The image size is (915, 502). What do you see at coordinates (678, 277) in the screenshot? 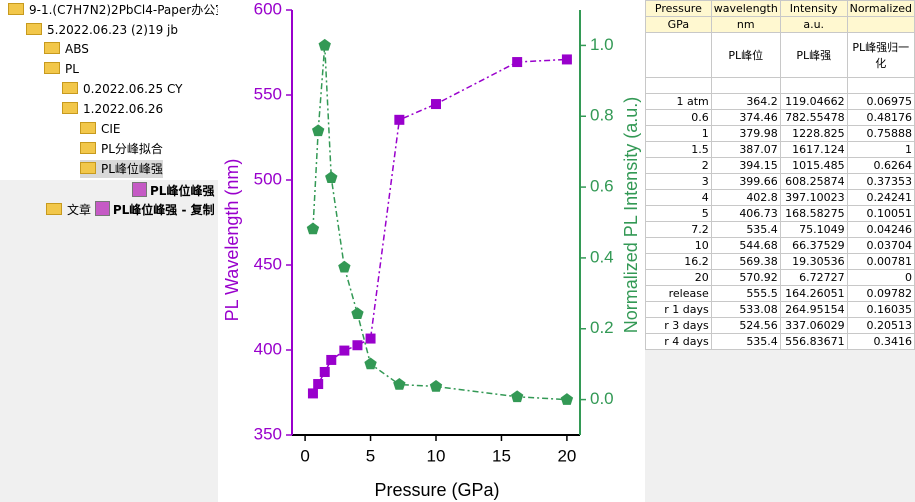
I see `cell: 20` at bounding box center [678, 277].